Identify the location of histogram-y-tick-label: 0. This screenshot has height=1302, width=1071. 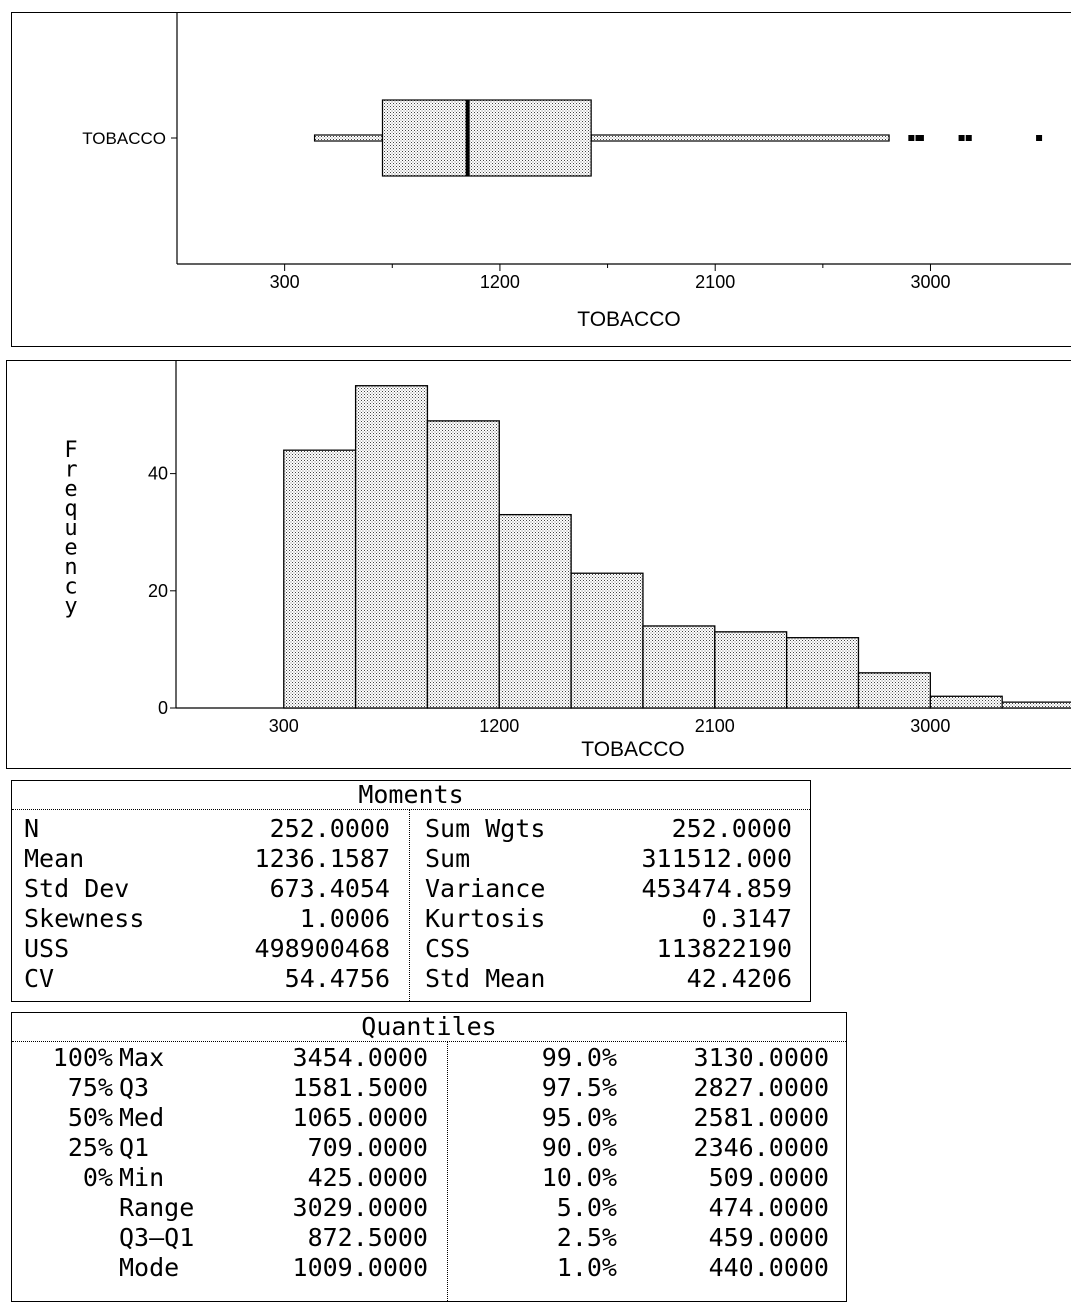
(163, 708).